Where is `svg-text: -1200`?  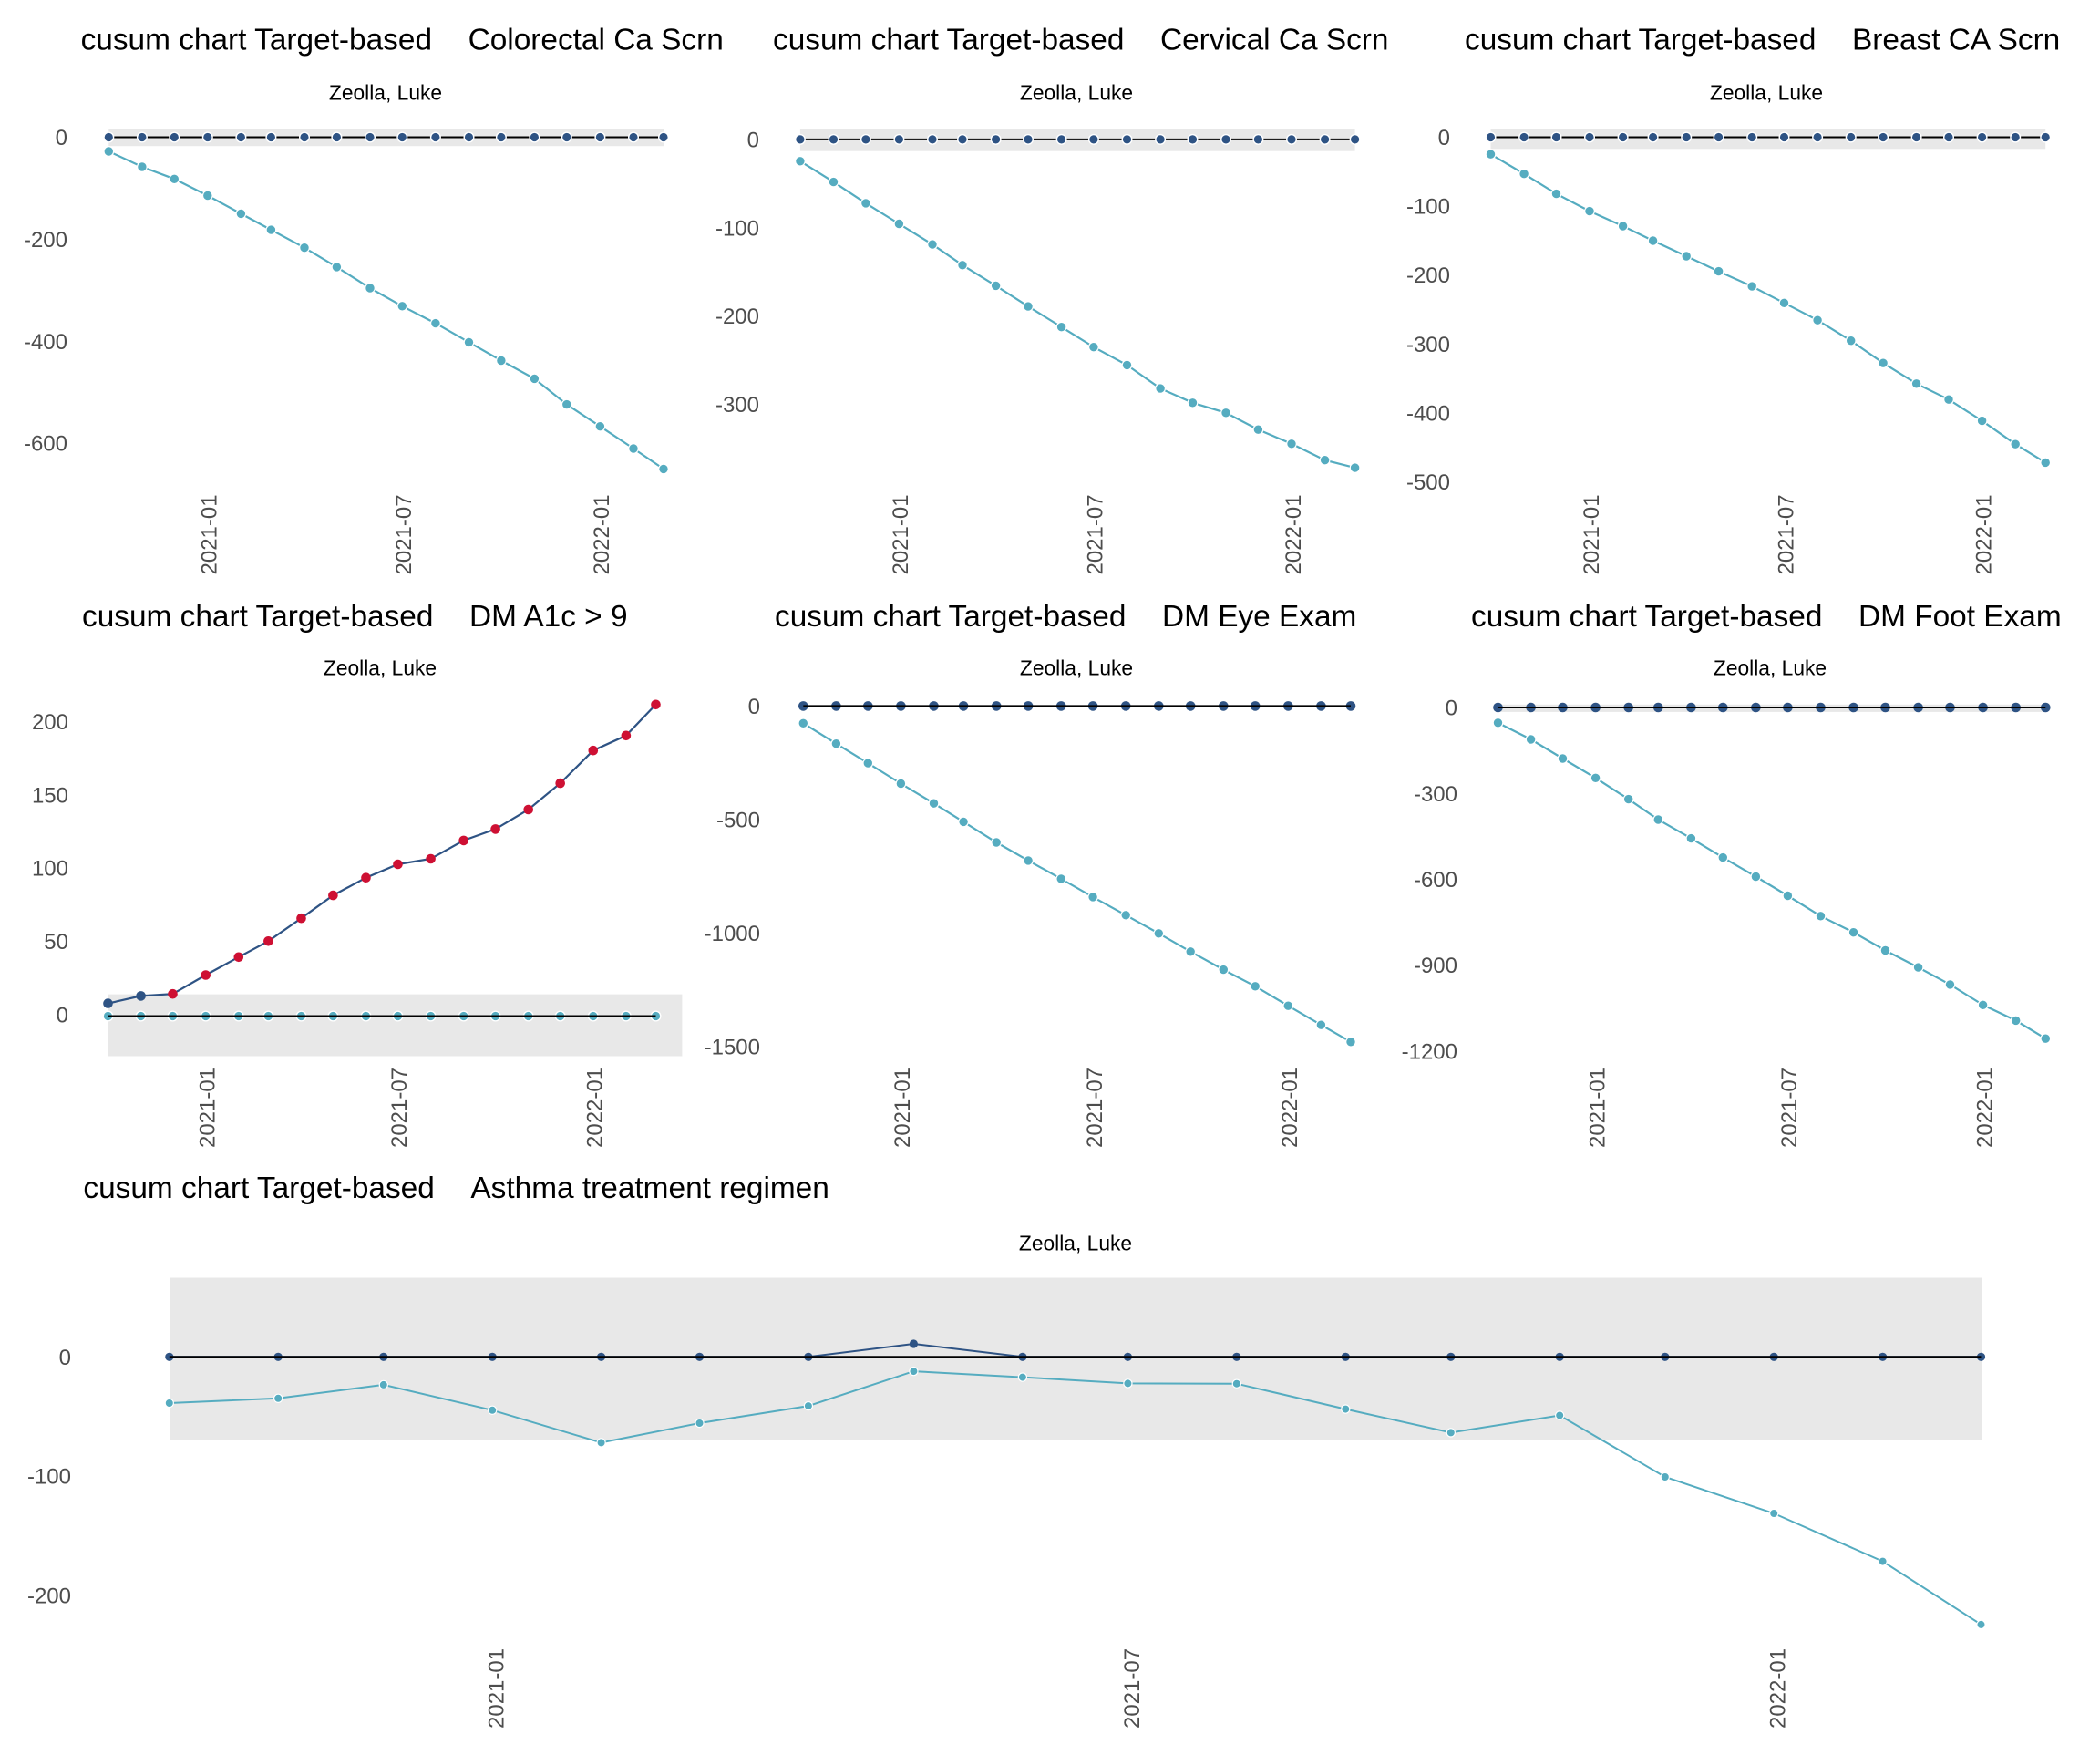
svg-text: -1200 is located at coordinates (1430, 1051).